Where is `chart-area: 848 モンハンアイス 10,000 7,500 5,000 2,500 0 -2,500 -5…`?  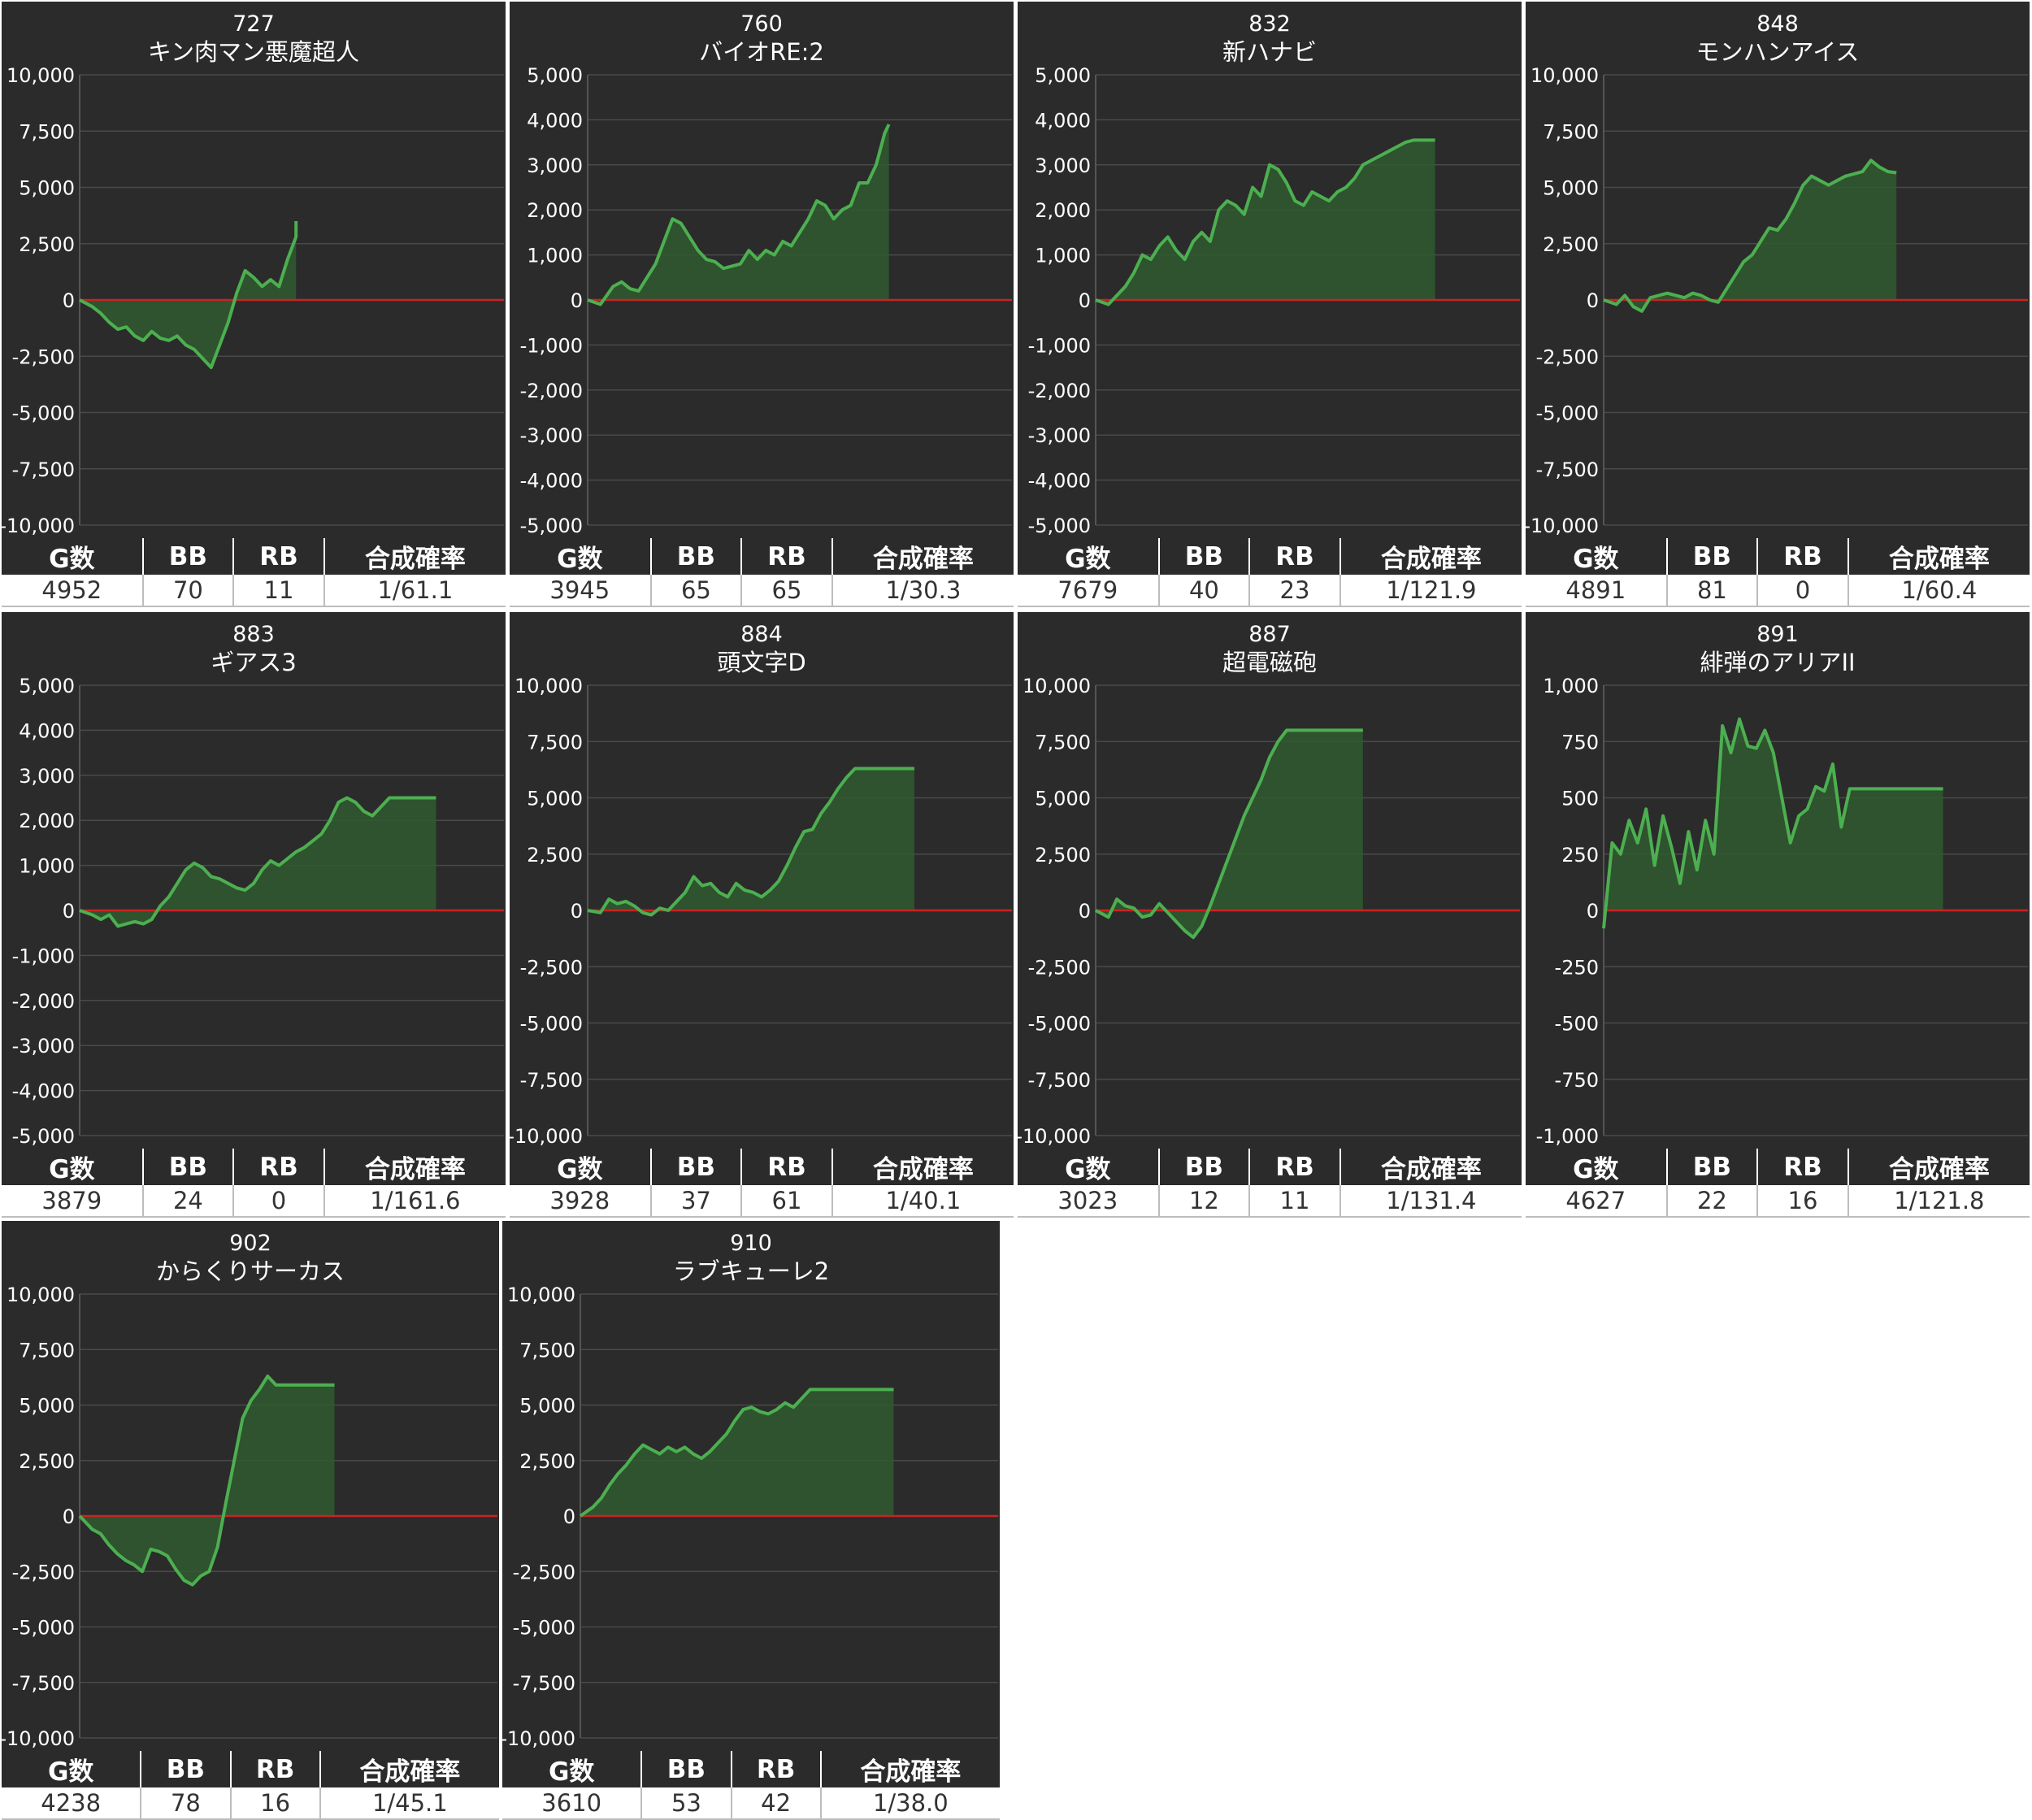
chart-area: 848 モンハンアイス 10,000 7,500 5,000 2,500 0 -2,500 -5… is located at coordinates (1778, 270).